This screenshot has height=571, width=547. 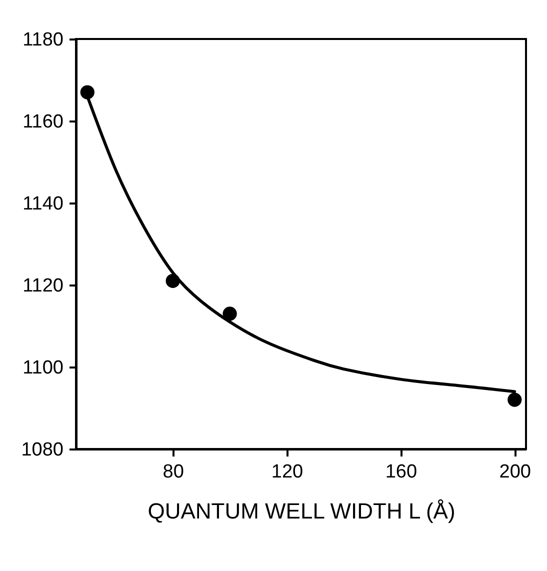 What do you see at coordinates (42, 450) in the screenshot?
I see `y-tick-label: 1080` at bounding box center [42, 450].